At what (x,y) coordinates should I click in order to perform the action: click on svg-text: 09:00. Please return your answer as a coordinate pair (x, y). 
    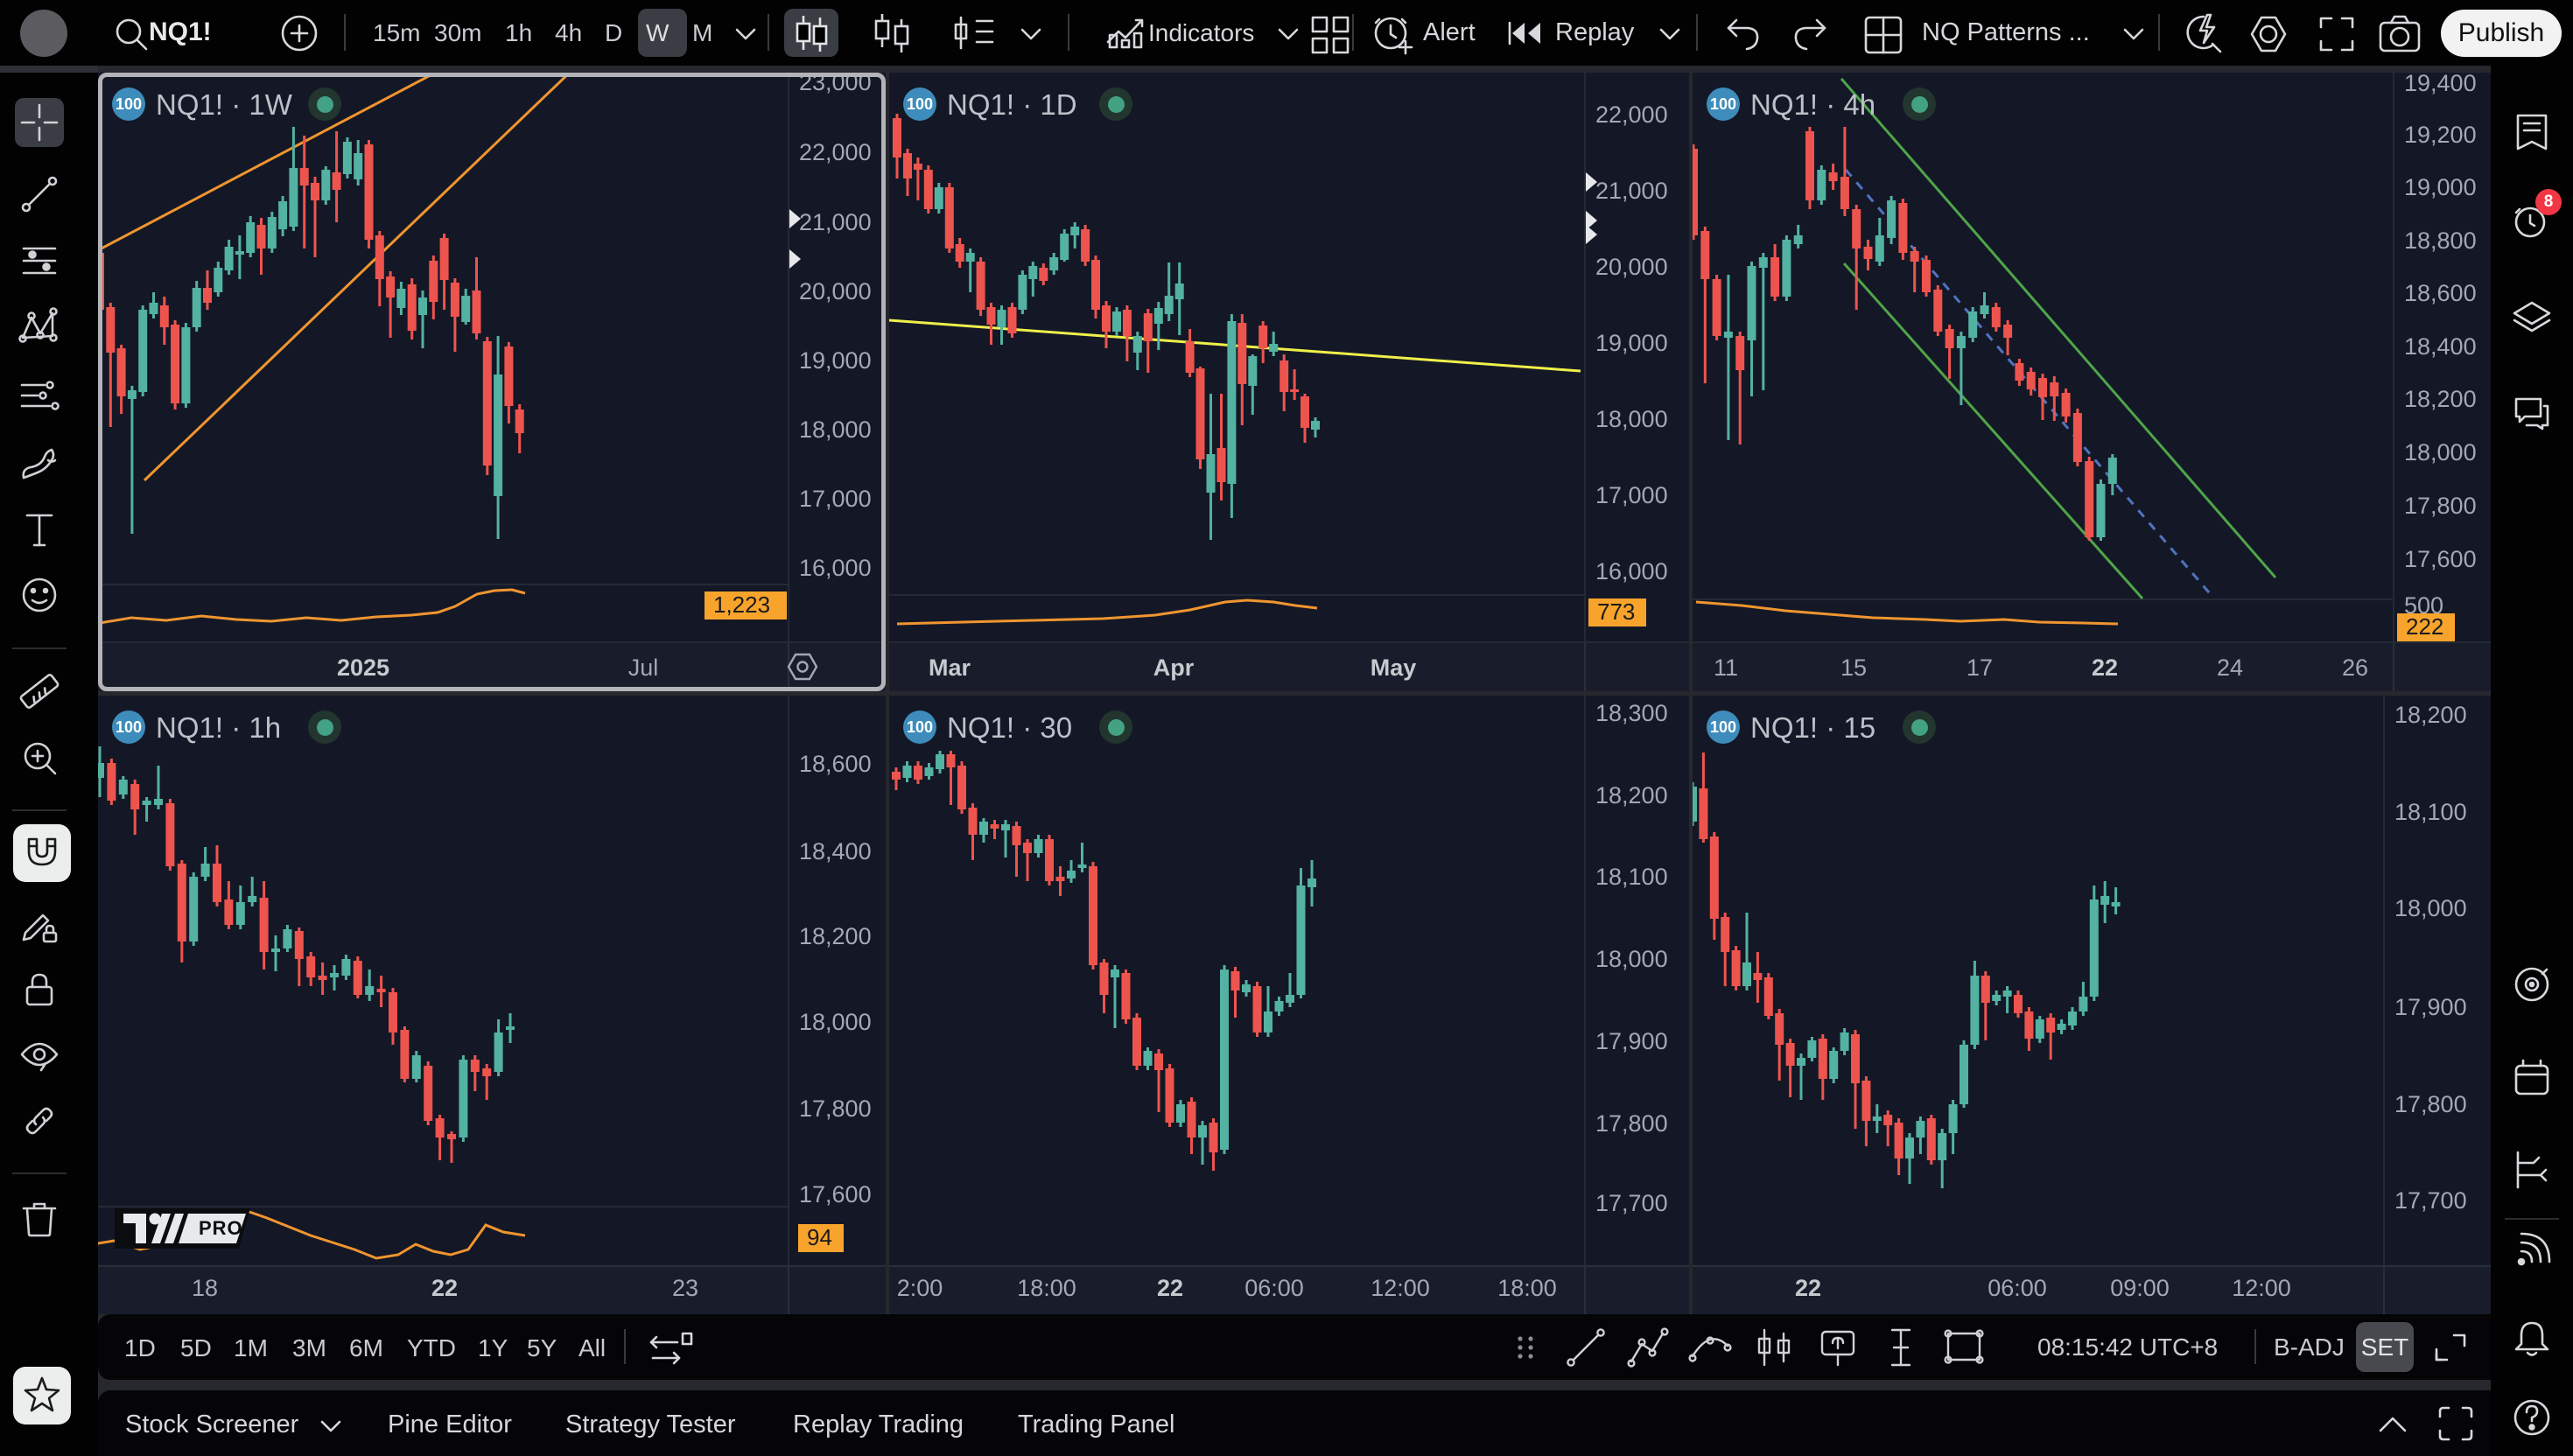
    Looking at the image, I should click on (2140, 1288).